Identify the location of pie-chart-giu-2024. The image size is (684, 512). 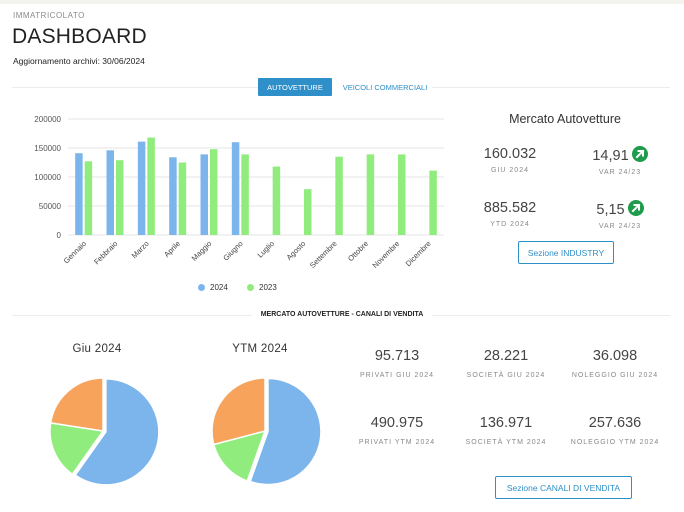
(104, 431).